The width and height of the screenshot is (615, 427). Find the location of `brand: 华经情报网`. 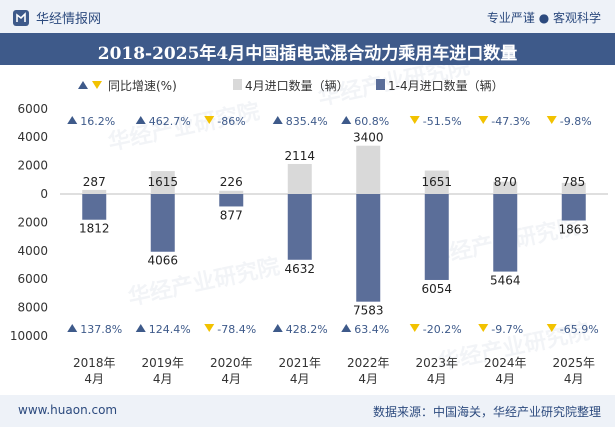

brand: 华经情报网 is located at coordinates (56, 17).